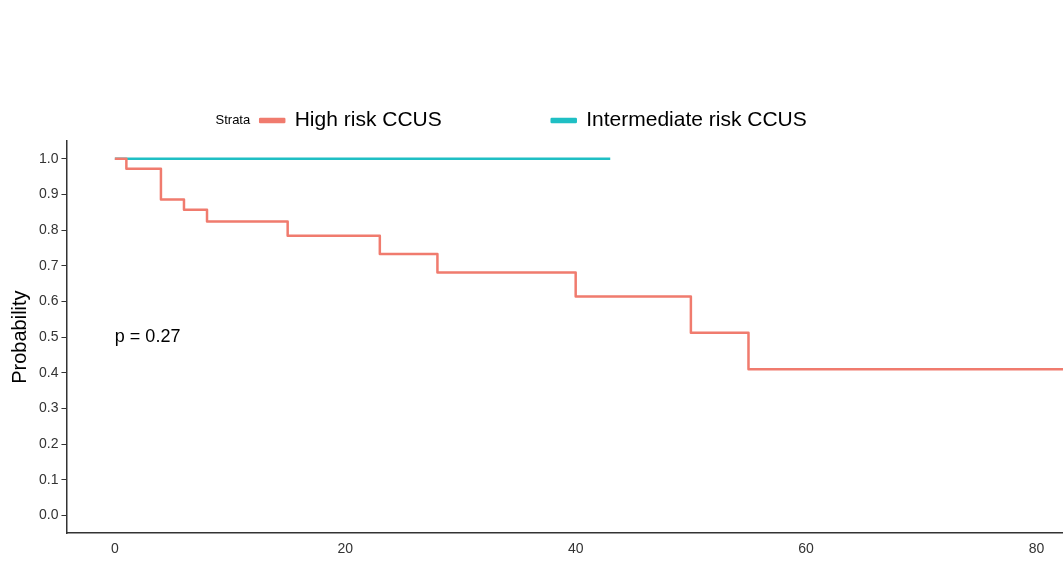 This screenshot has width=1063, height=565. I want to click on y-tick-label: 0.1, so click(48, 478).